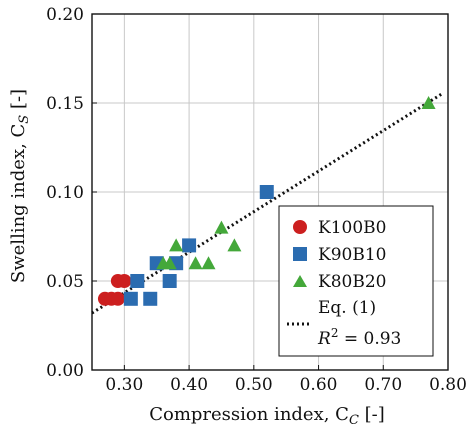  I want to click on y-axis-label-main: Swelling index, C, so click(18, 203).